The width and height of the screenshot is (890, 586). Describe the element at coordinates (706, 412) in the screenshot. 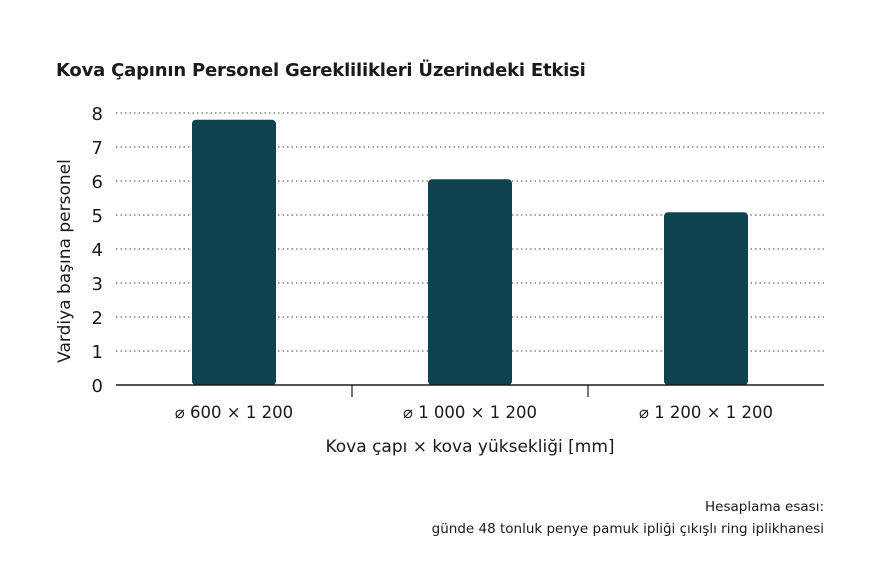

I see `x-tick-label: ⌀ 1 200 × 1 200` at that location.